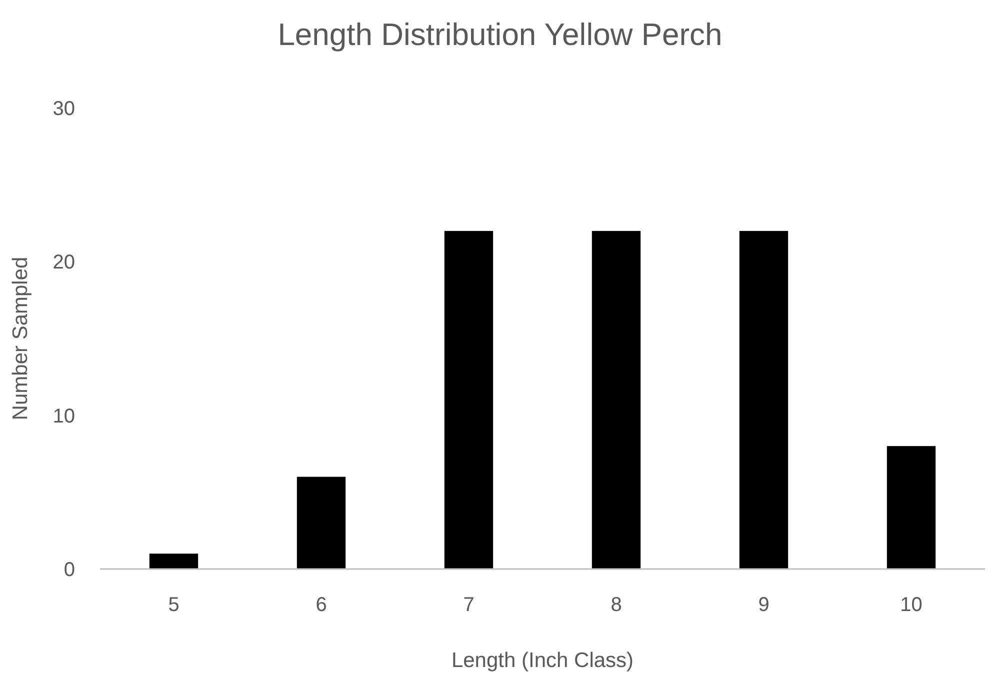 Image resolution: width=1000 pixels, height=687 pixels. I want to click on y-tick-label: 30, so click(63, 109).